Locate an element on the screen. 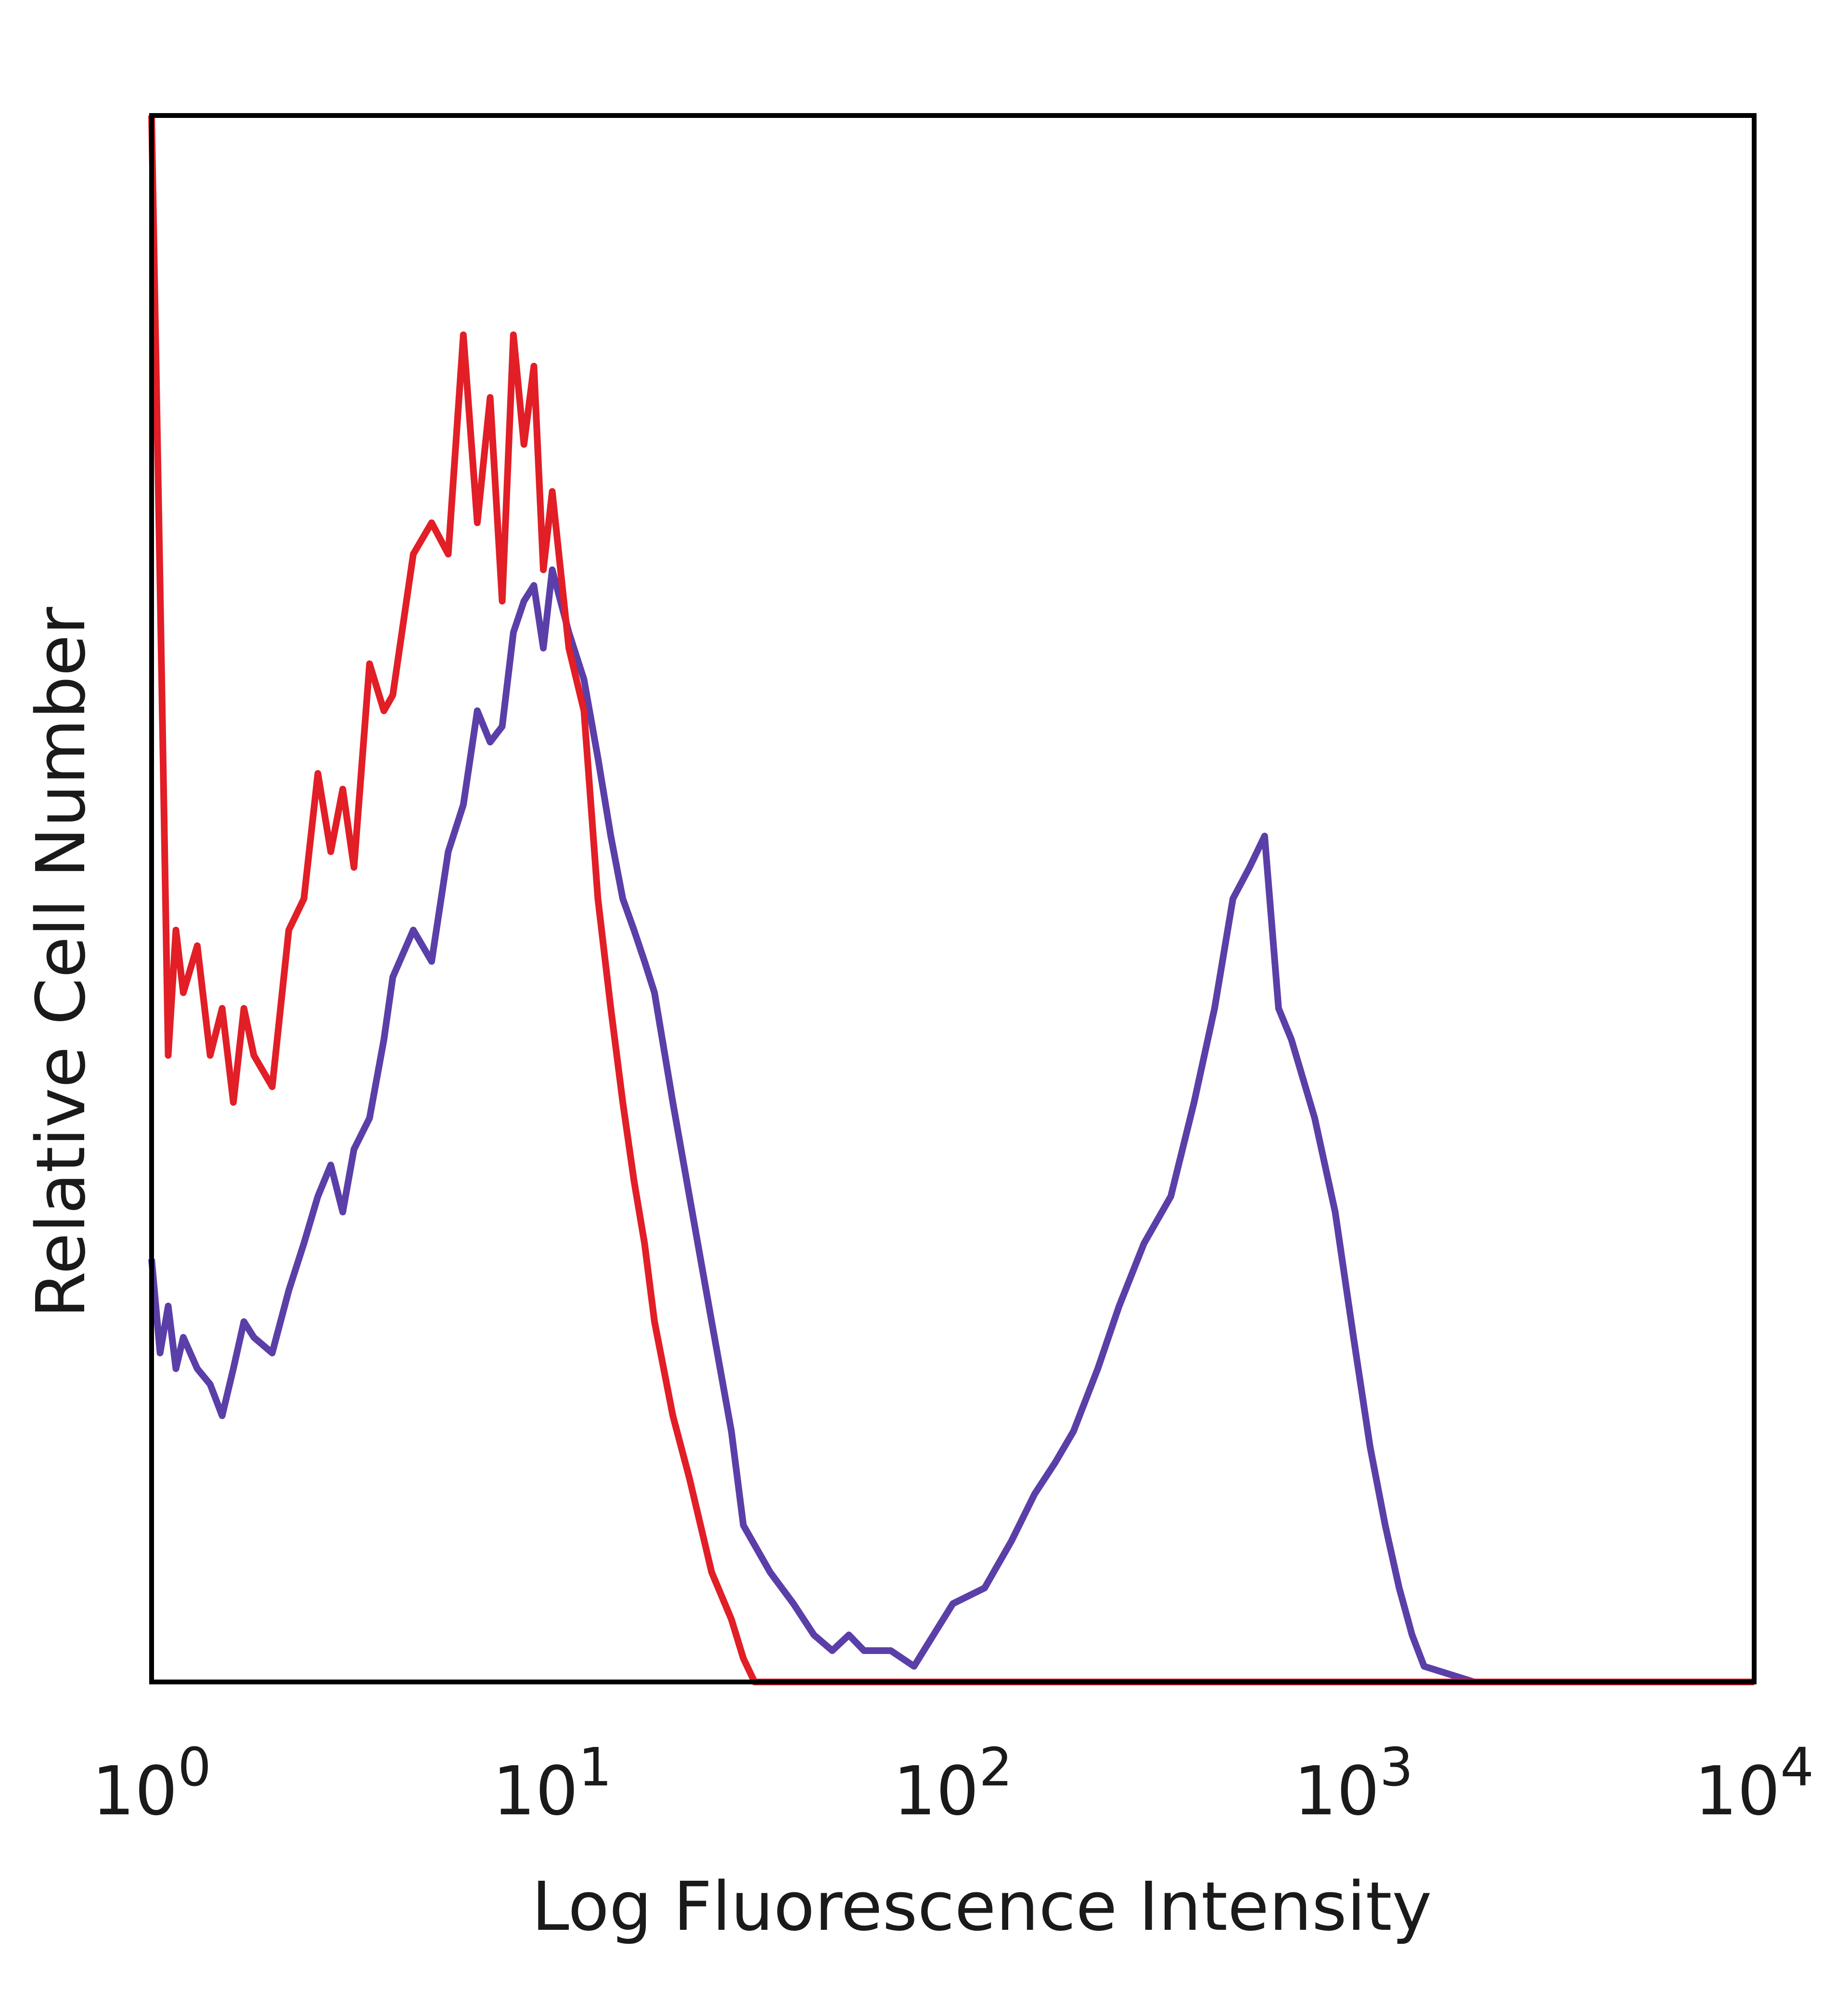 This screenshot has width=1848, height=2002. x-tick-labels: 10⁰ 10¹ 10² 10³ 10⁴ is located at coordinates (953, 1783).